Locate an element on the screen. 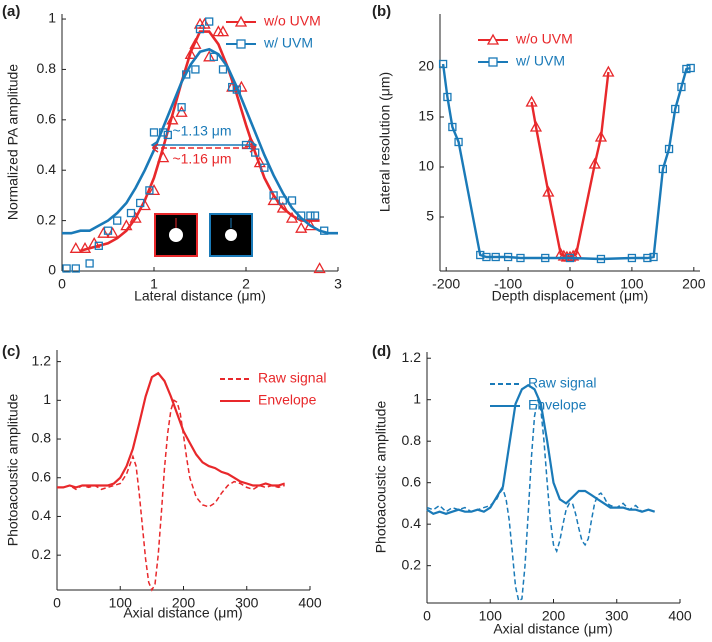 Image resolution: width=712 pixels, height=642 pixels. y-tick-label: 20 is located at coordinates (426, 66).